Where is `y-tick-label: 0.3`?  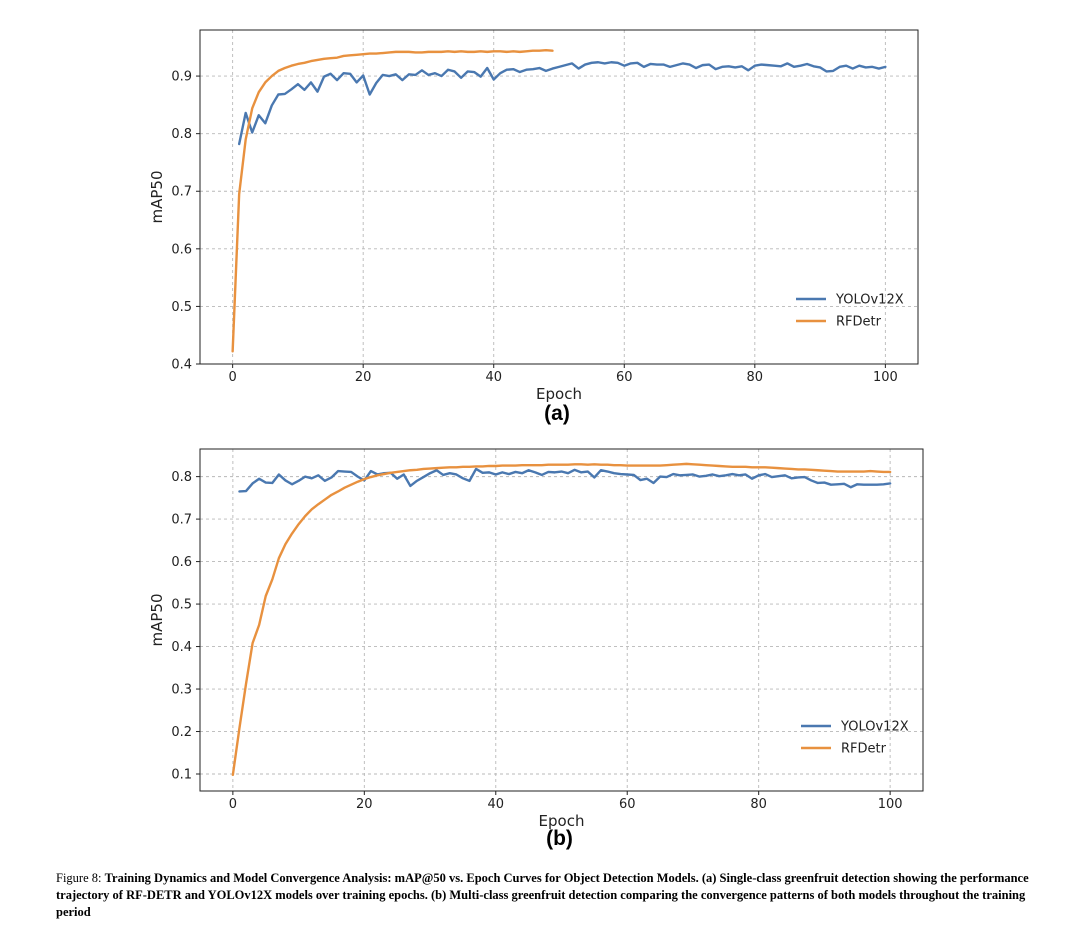 y-tick-label: 0.3 is located at coordinates (181, 690).